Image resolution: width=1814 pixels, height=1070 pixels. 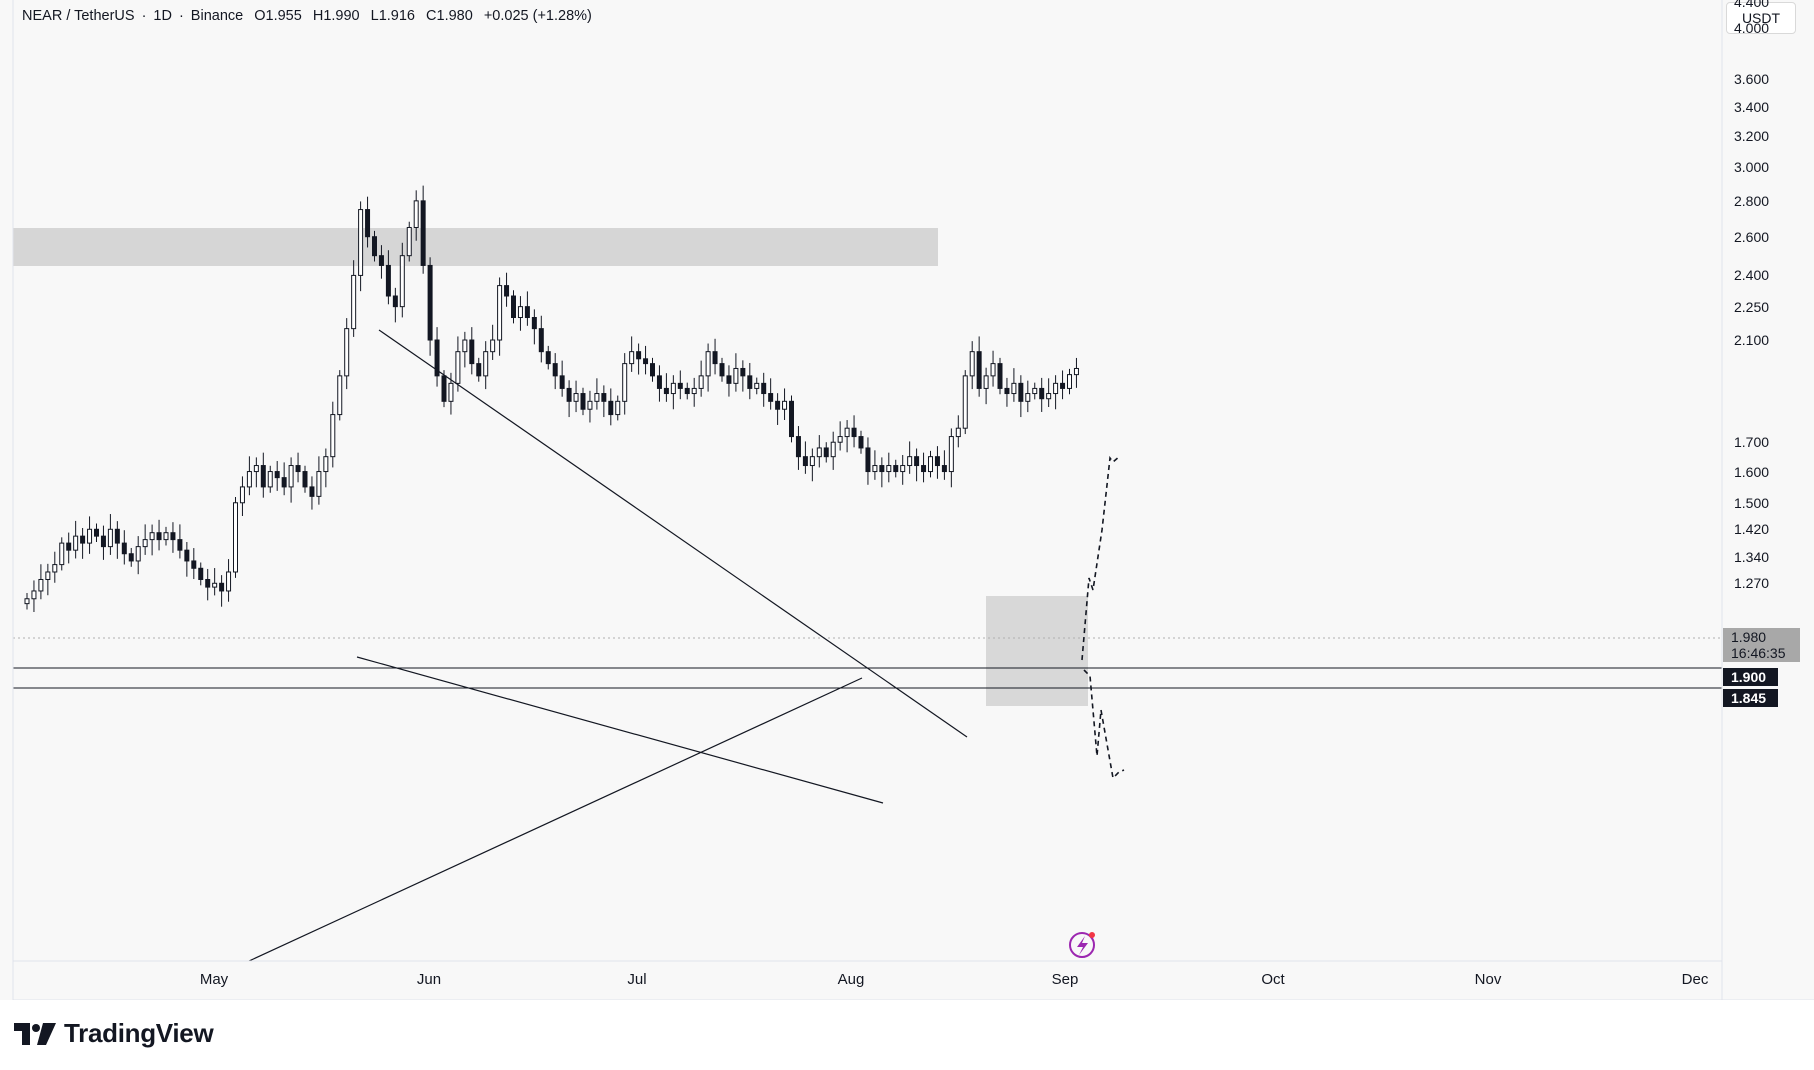 What do you see at coordinates (1695, 979) in the screenshot?
I see `month-tick-label: Dec` at bounding box center [1695, 979].